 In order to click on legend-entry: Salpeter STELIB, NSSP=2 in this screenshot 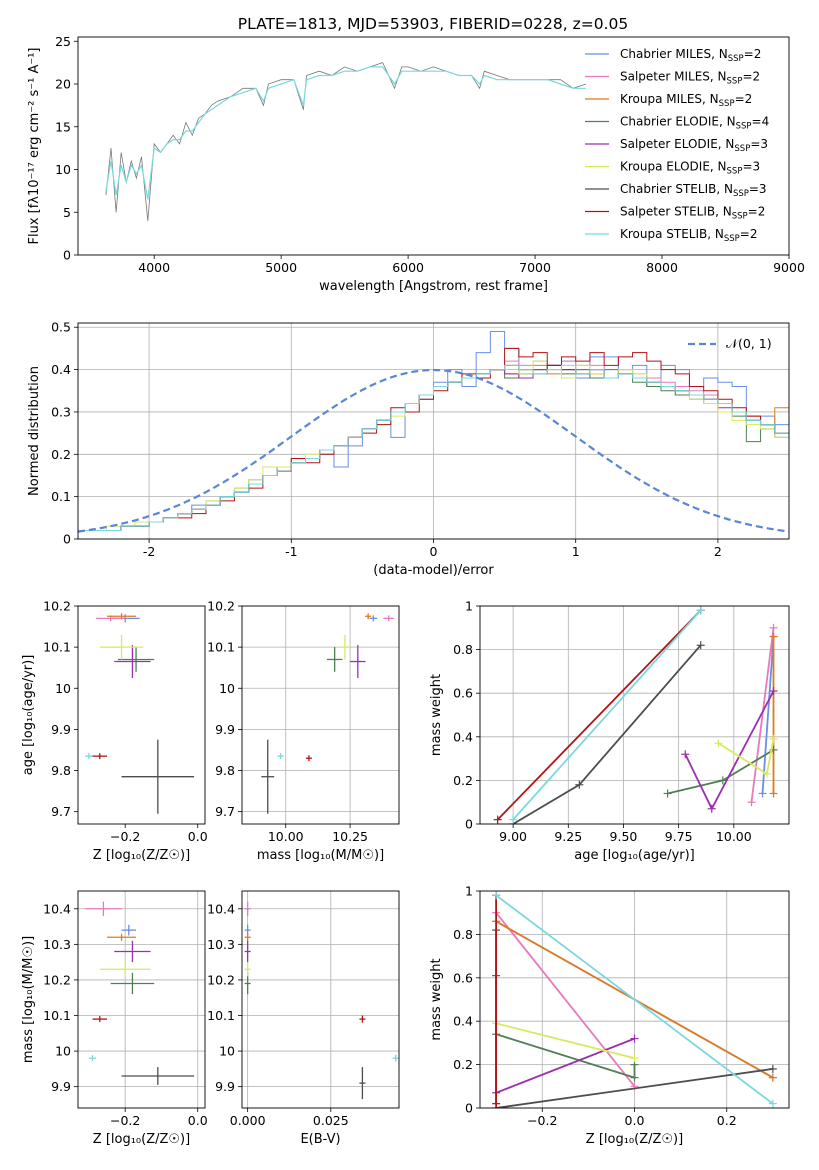, I will do `click(692, 213)`.